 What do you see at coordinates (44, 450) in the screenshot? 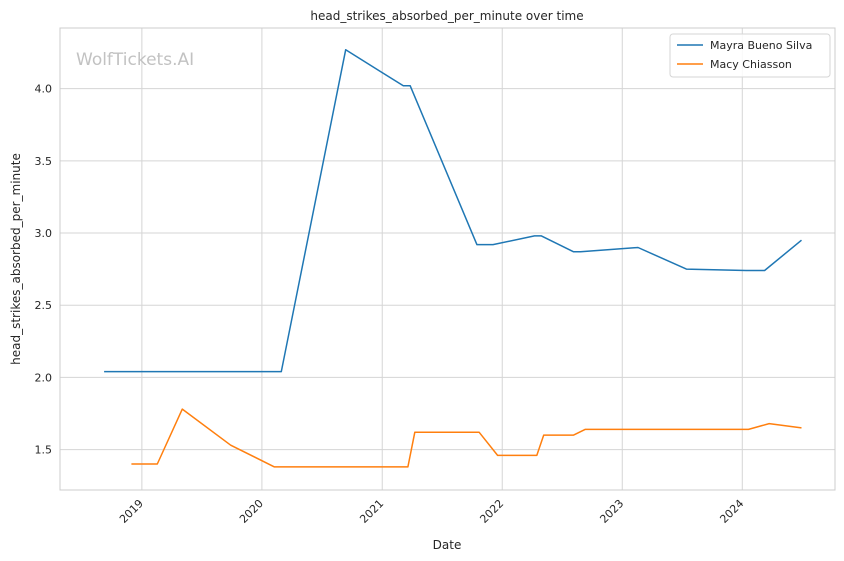
I see `y-tick-label-1.5: 1.5` at bounding box center [44, 450].